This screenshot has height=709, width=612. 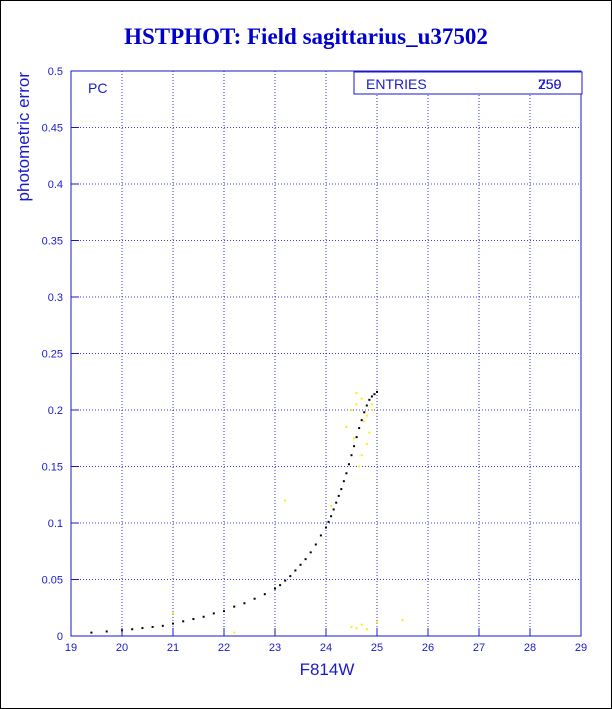 What do you see at coordinates (468, 83) in the screenshot?
I see `stats-box: ENTRIES 250 759` at bounding box center [468, 83].